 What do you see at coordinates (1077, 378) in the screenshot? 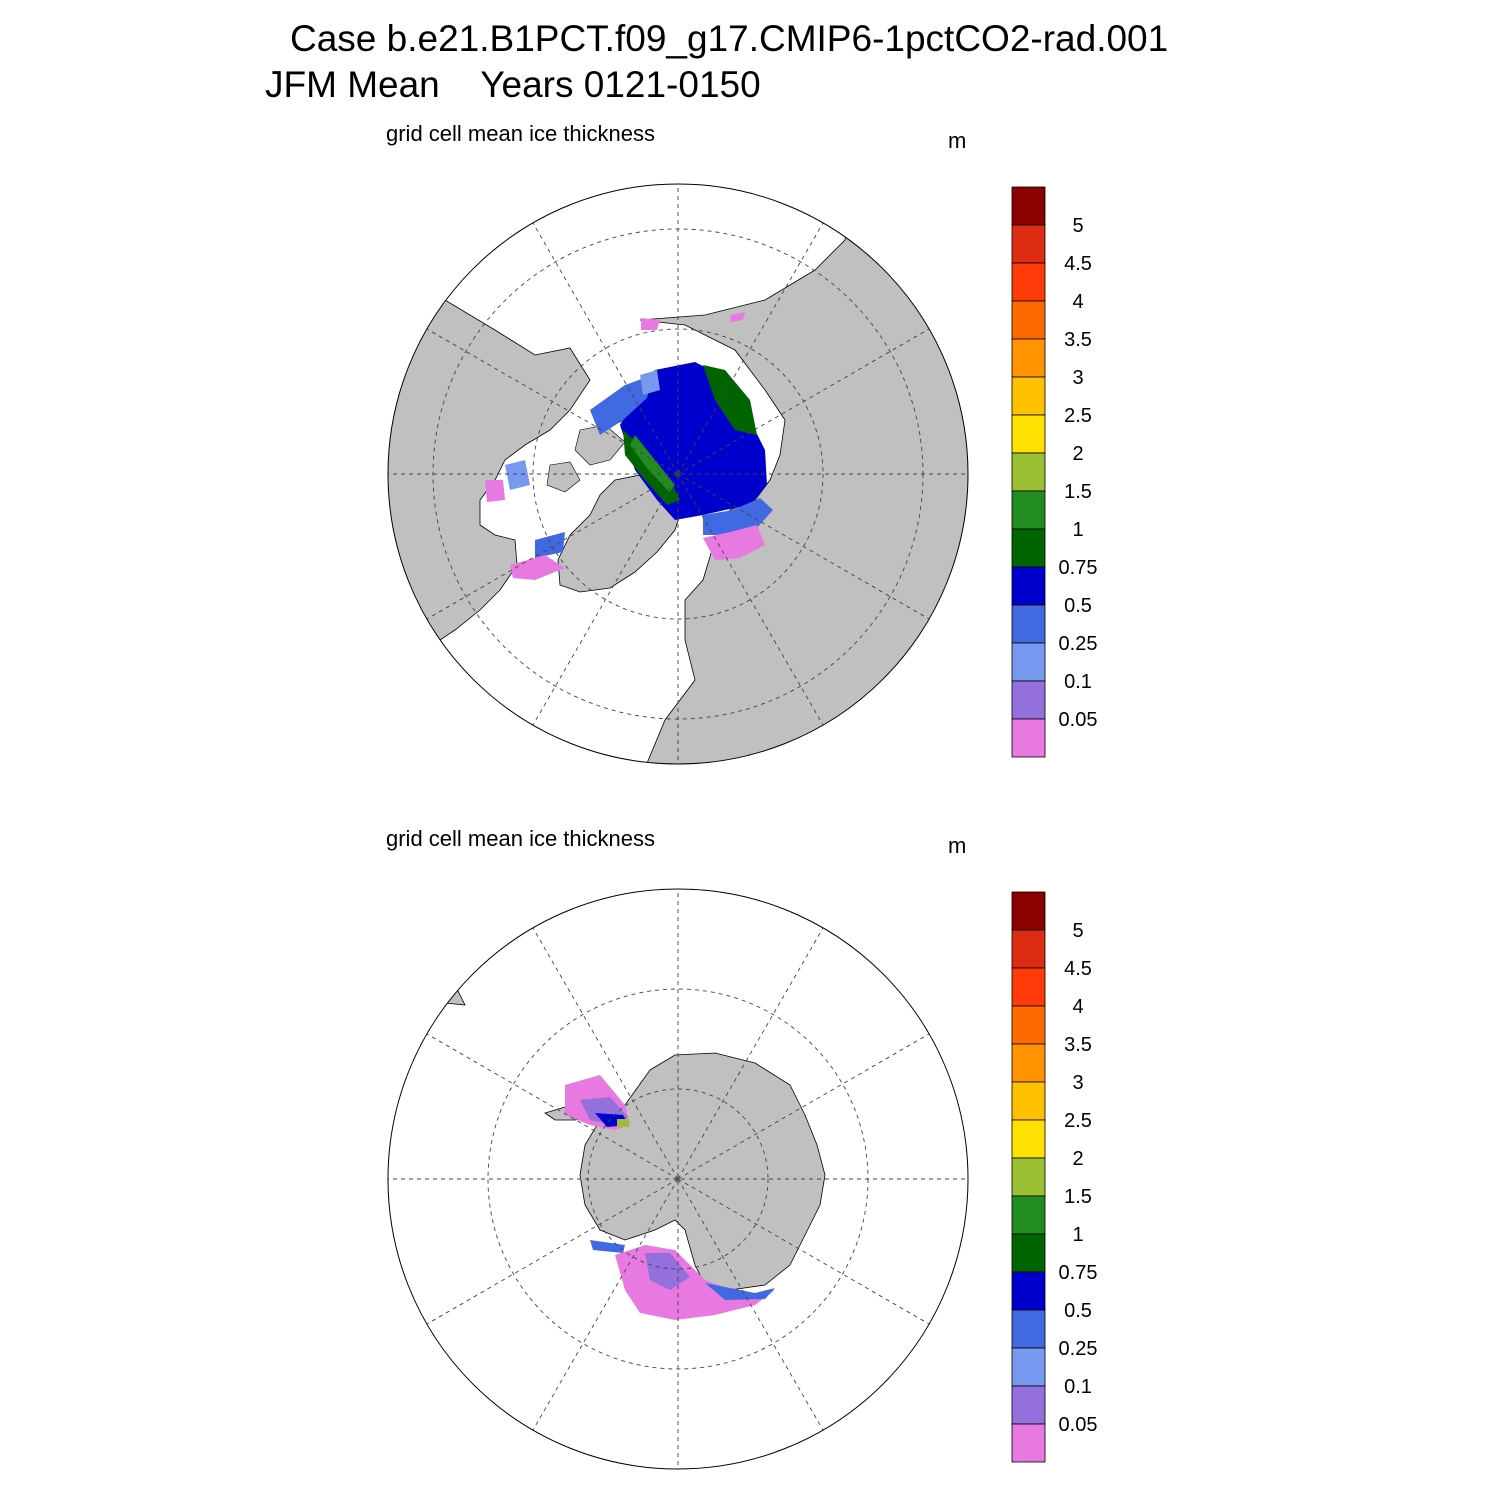
I see `north-colorbar-label-4: 3` at bounding box center [1077, 378].